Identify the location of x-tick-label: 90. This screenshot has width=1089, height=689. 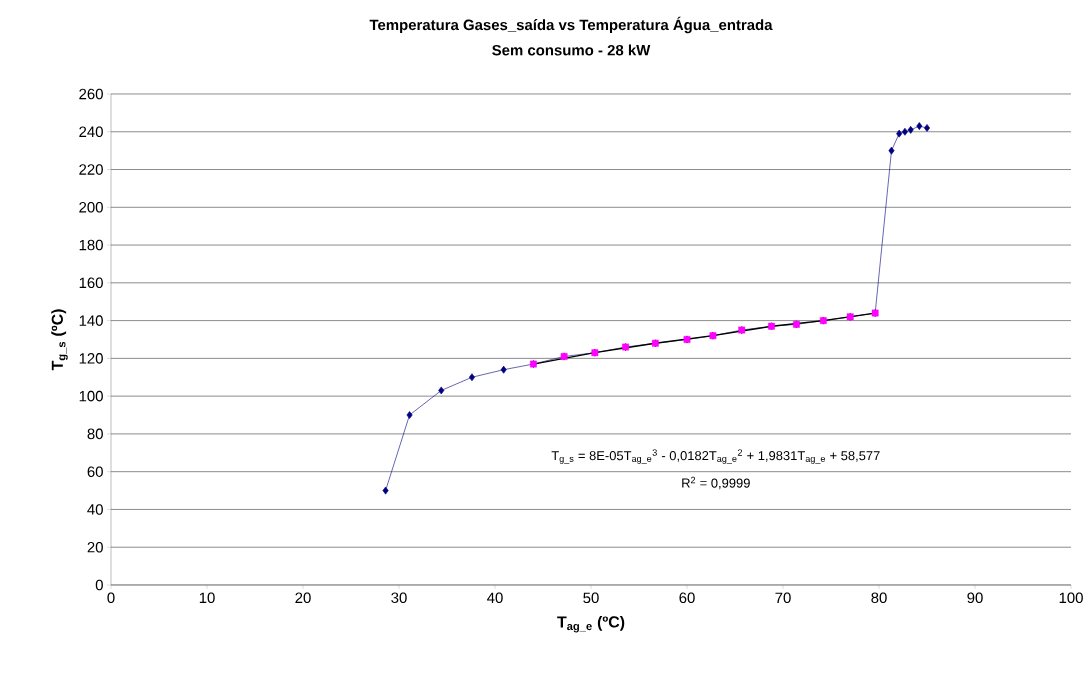
(975, 598).